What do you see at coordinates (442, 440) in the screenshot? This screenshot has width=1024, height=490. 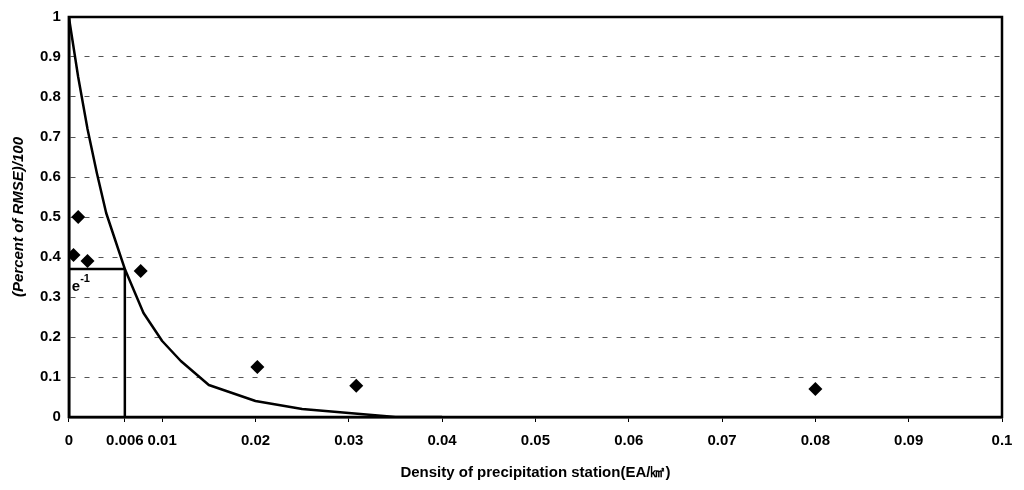 I see `x-tick-label: 0.04` at bounding box center [442, 440].